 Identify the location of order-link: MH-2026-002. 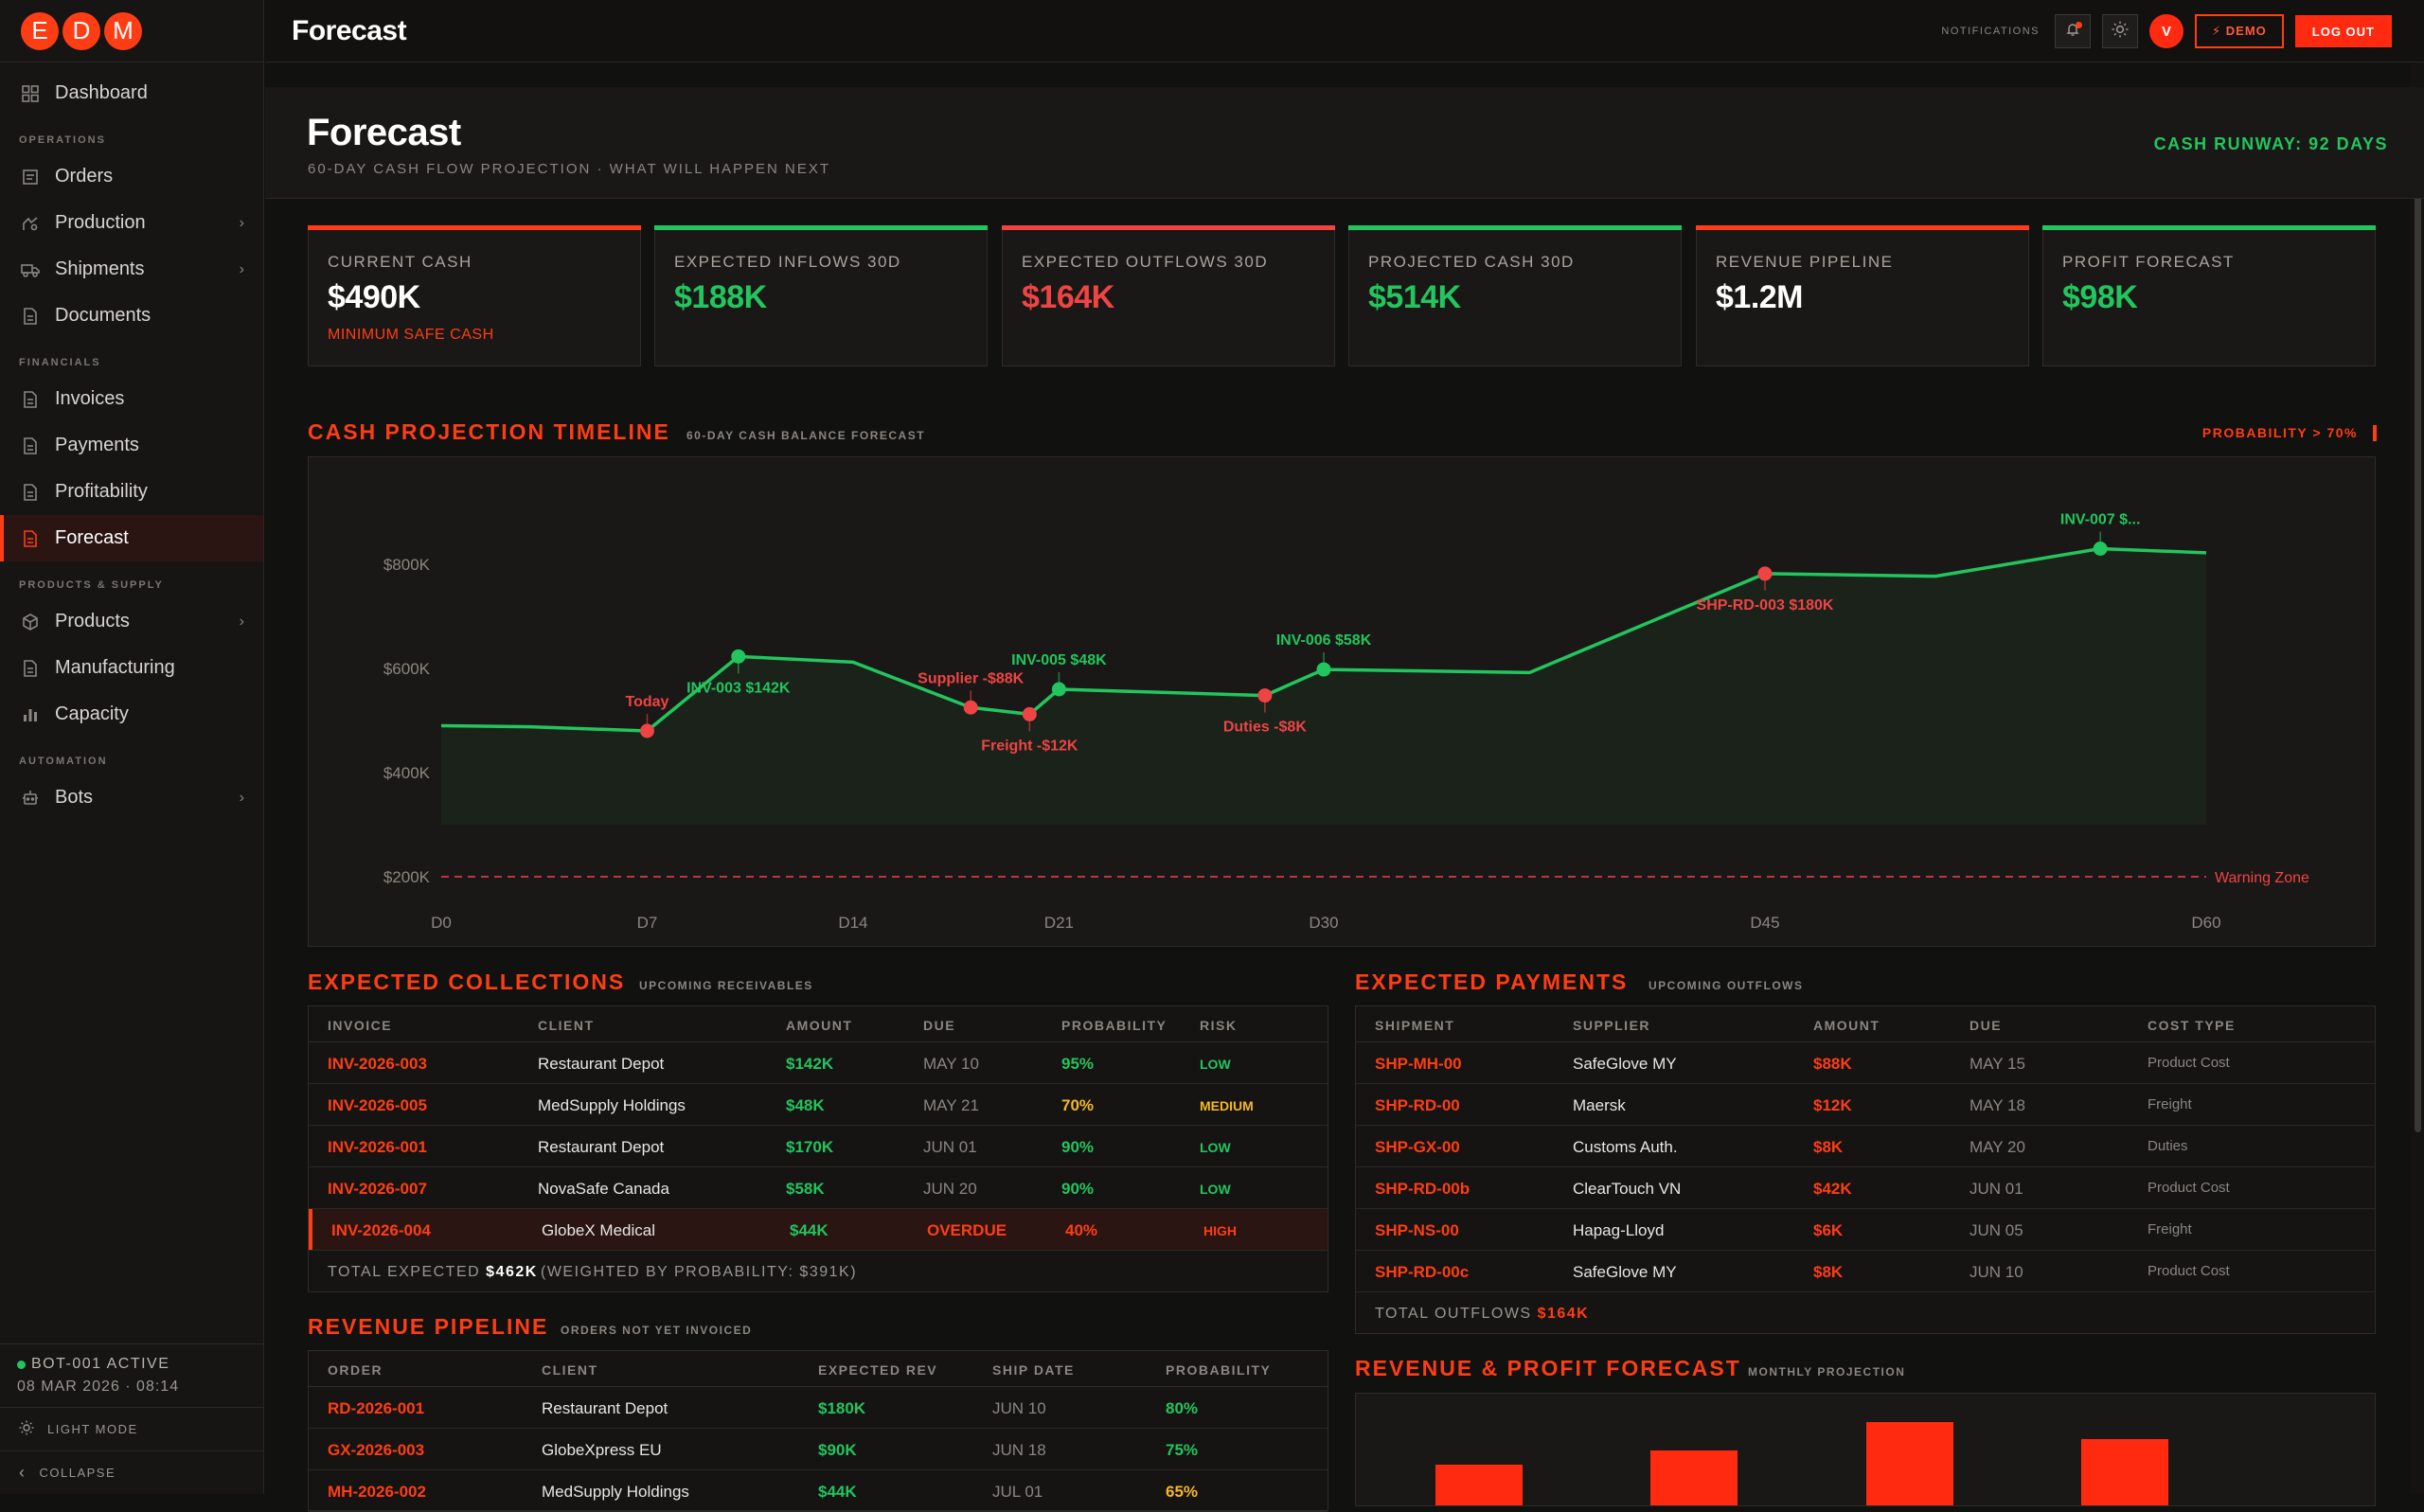
(377, 1492).